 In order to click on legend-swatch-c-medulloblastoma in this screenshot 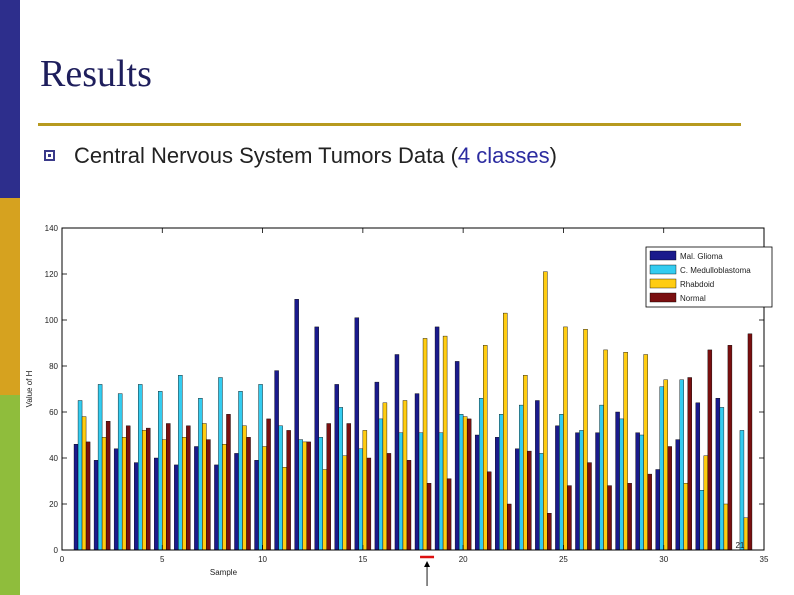, I will do `click(663, 269)`.